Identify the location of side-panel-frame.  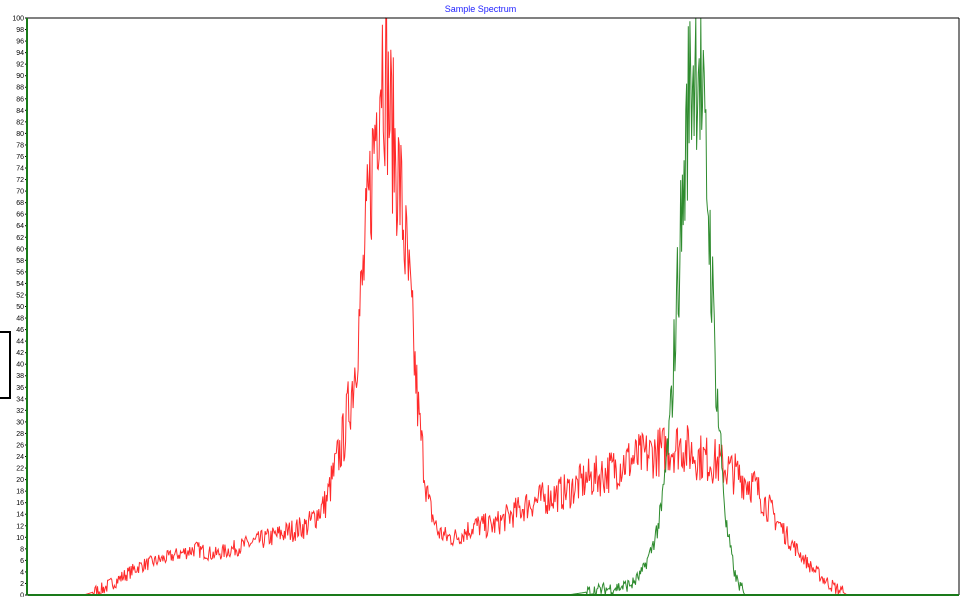
(5, 365).